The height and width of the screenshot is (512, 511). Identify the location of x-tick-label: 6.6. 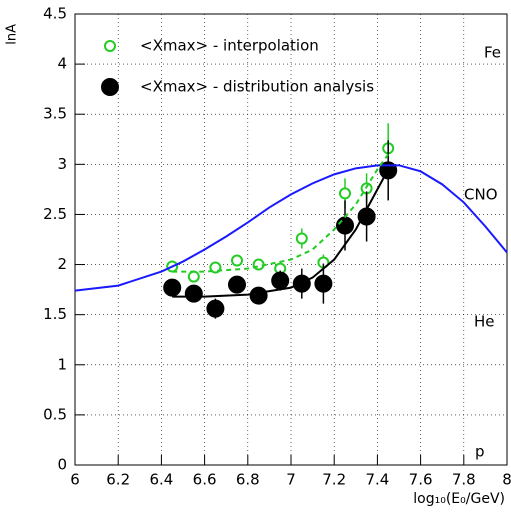
(205, 480).